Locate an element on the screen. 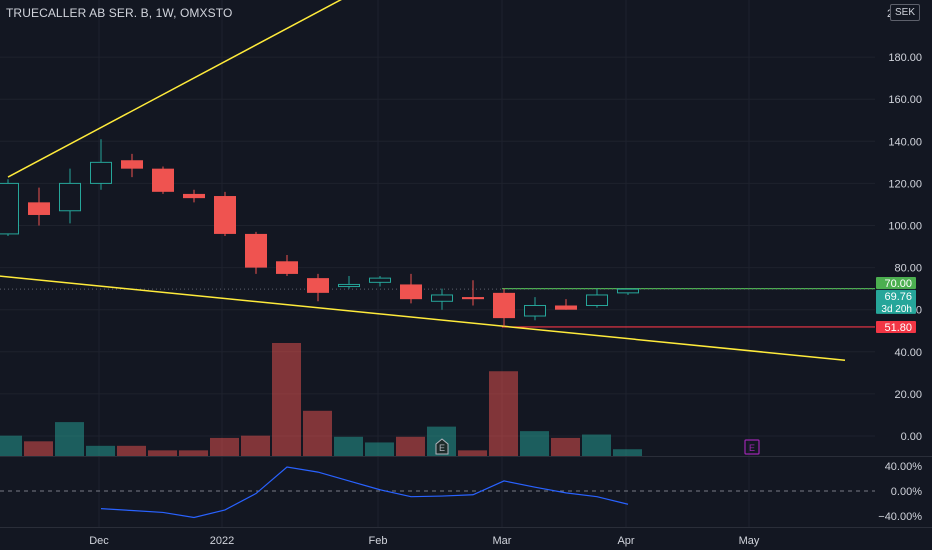 Image resolution: width=932 pixels, height=550 pixels. oscillator-tick-label: 40.00% is located at coordinates (904, 467).